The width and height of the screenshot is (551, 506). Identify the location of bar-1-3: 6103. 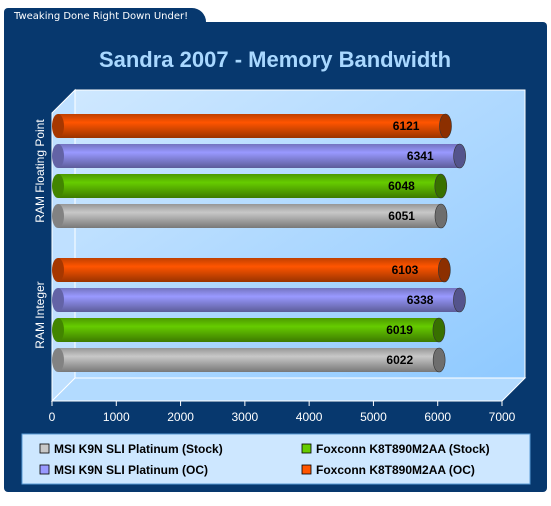
(251, 270).